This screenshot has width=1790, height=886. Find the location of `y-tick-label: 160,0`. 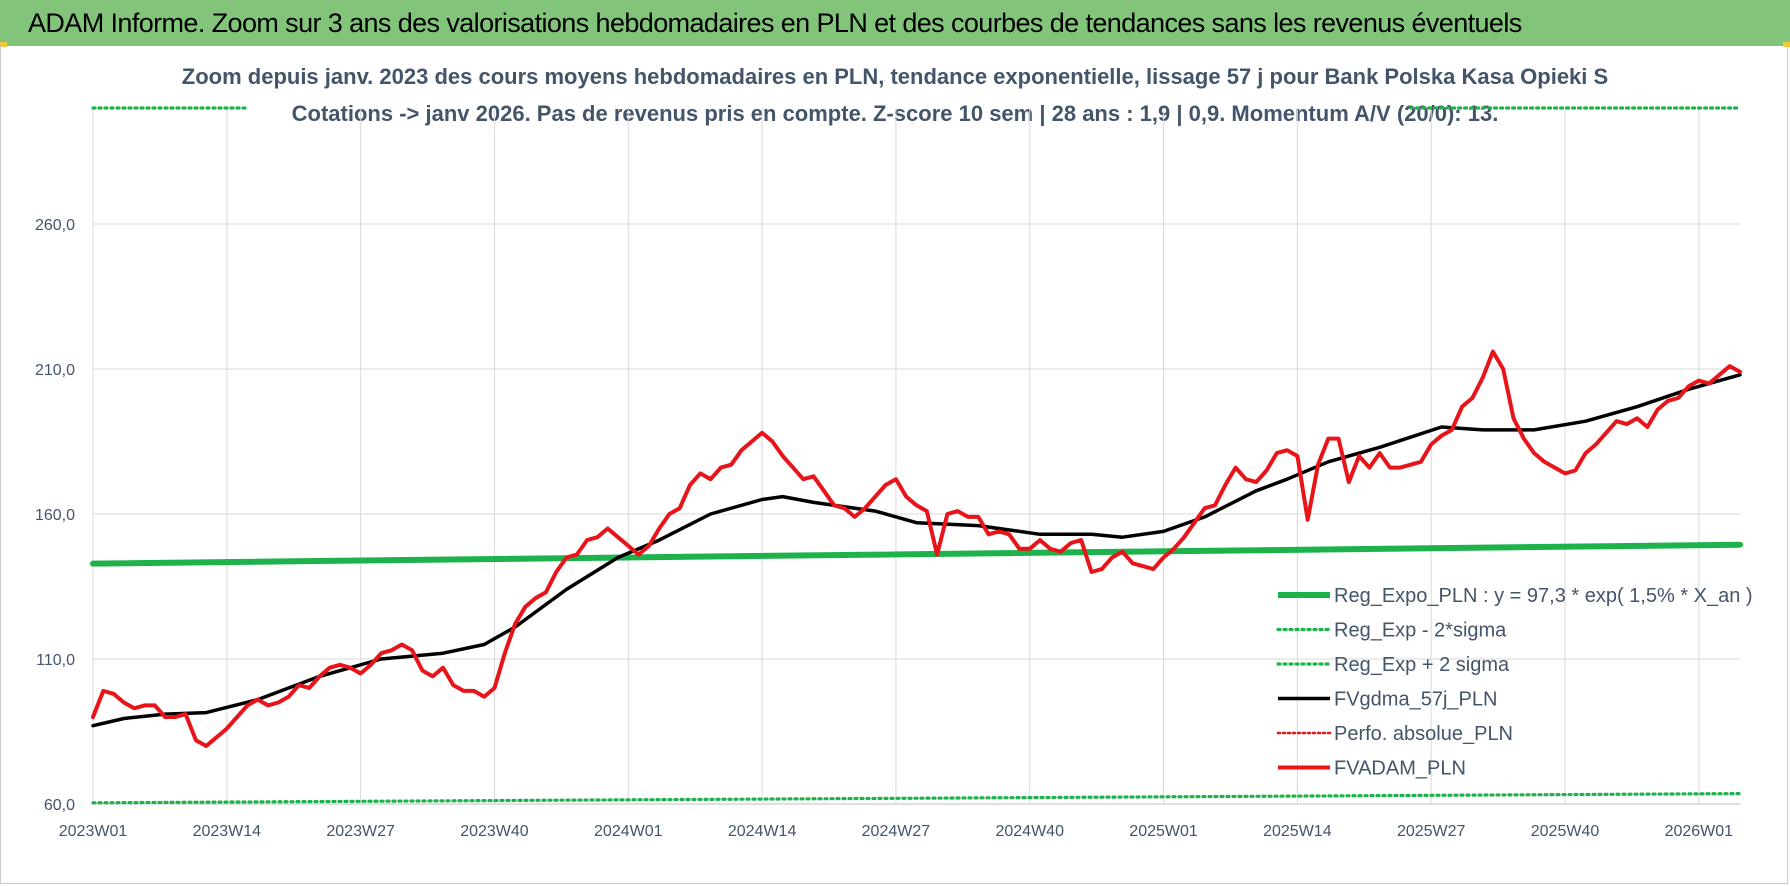

y-tick-label: 160,0 is located at coordinates (55, 515).